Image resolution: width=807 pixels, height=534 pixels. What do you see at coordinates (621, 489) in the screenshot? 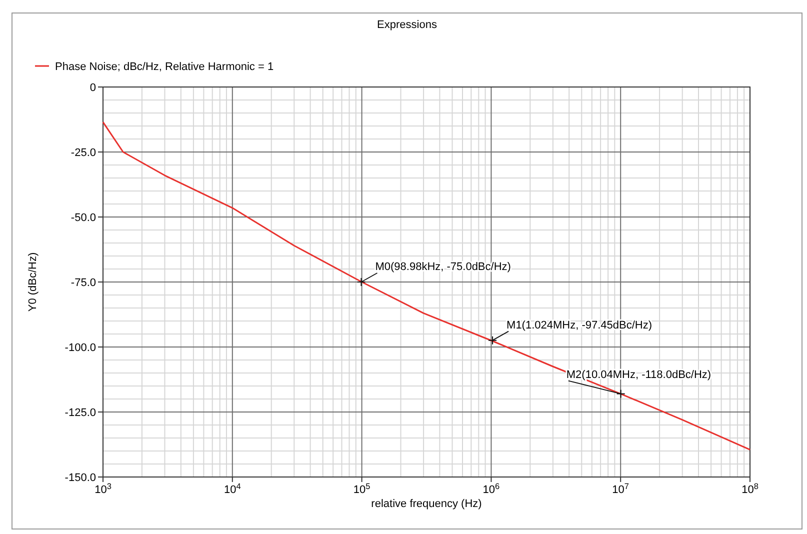
I see `x-tick-label: 10$^{7}$` at bounding box center [621, 489].